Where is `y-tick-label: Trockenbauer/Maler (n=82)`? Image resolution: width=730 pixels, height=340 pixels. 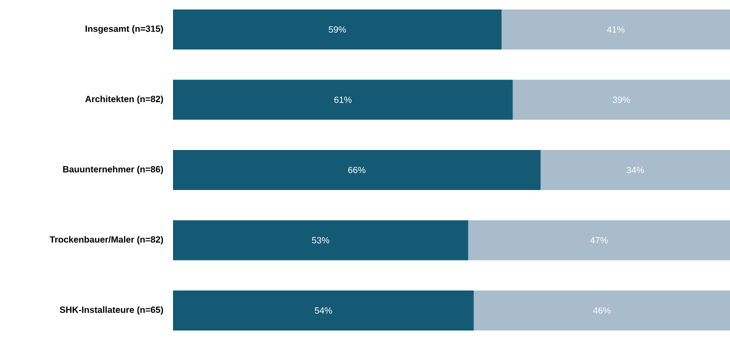
y-tick-label: Trockenbauer/Maler (n=82) is located at coordinates (107, 240).